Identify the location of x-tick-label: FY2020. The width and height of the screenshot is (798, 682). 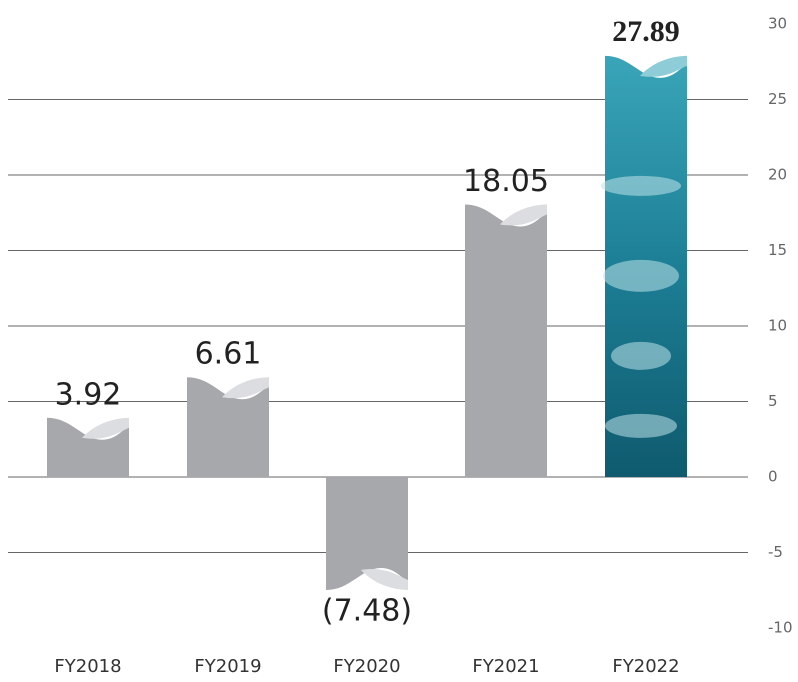
(366, 666).